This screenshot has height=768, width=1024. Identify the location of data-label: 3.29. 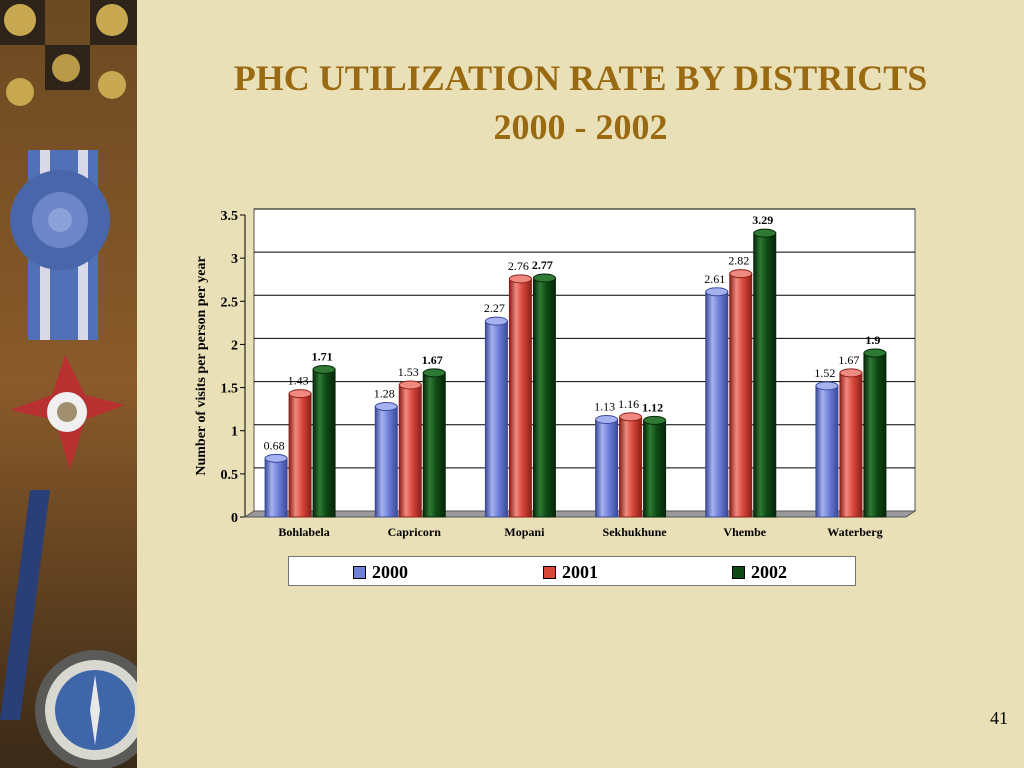
(762, 220).